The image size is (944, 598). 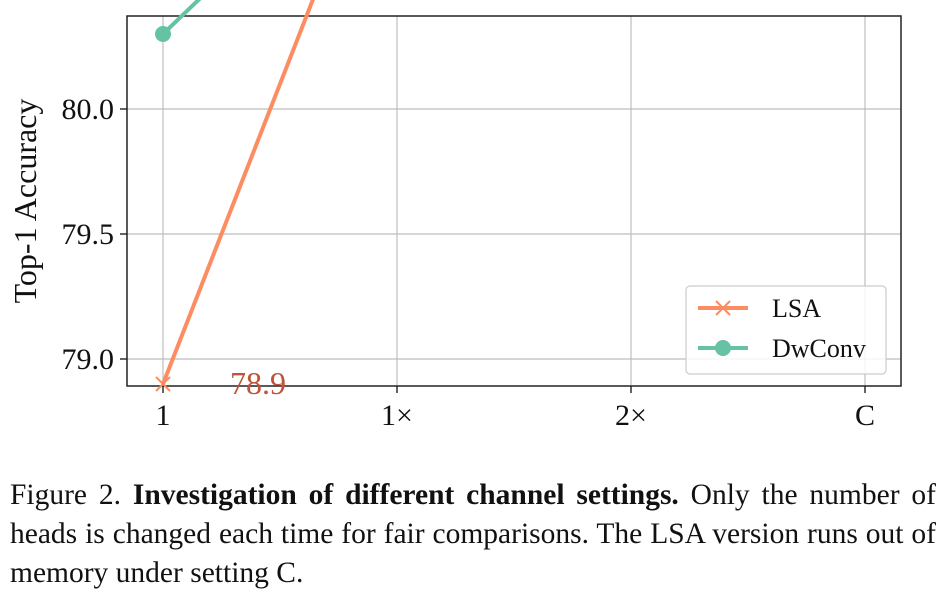 What do you see at coordinates (238, 192) in the screenshot?
I see `series-line-lsa` at bounding box center [238, 192].